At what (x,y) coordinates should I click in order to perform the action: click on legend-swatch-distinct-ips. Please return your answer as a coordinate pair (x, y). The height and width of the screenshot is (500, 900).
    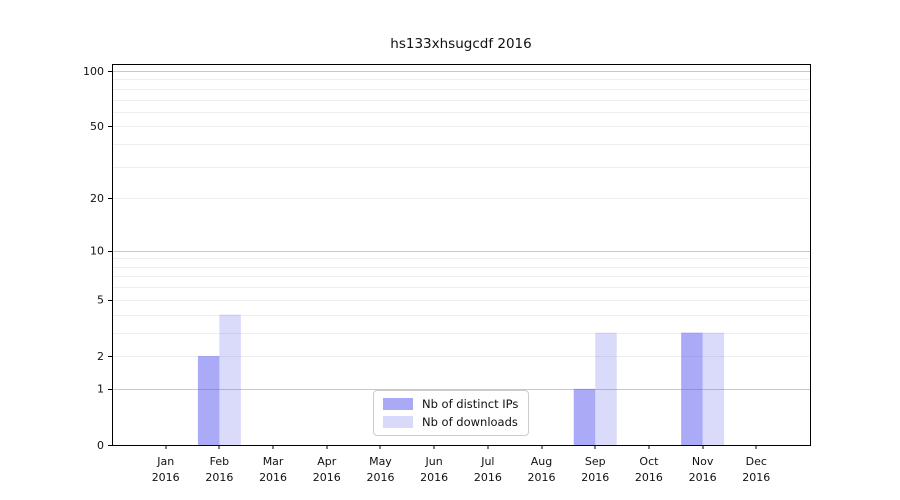
    Looking at the image, I should click on (398, 404).